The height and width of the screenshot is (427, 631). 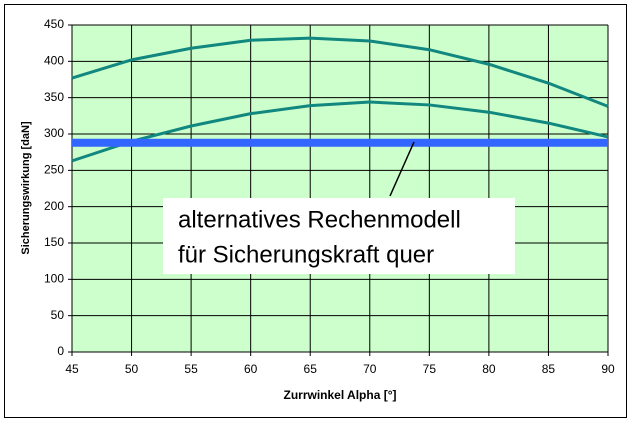 I want to click on x-tick-label: 80, so click(x=489, y=369).